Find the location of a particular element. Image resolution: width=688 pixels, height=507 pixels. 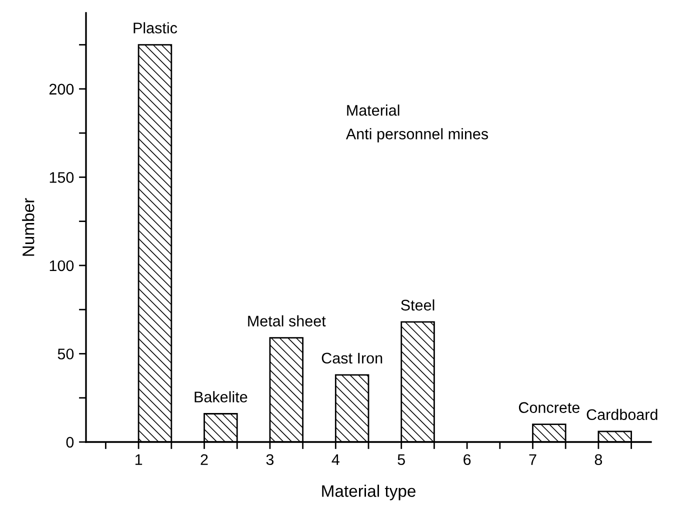

annotation: Concrete is located at coordinates (549, 407).